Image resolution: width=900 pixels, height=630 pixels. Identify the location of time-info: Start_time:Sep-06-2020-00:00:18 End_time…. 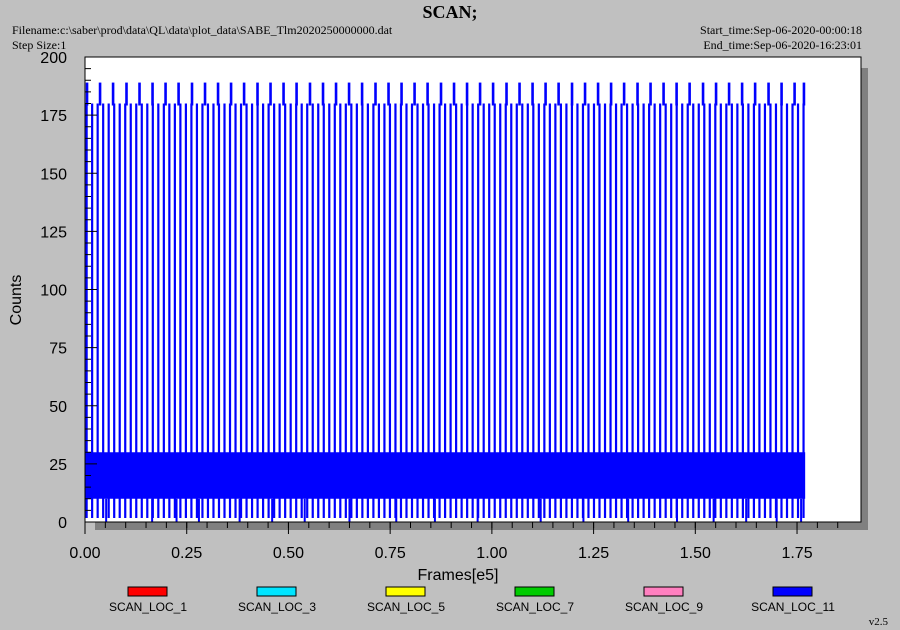
(781, 38).